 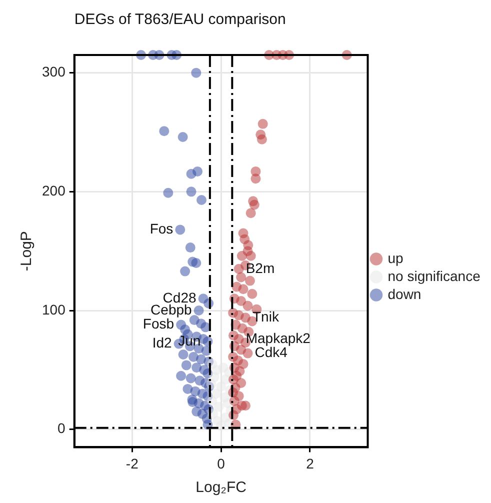 I want to click on x-tick-label: 2, so click(x=310, y=463).